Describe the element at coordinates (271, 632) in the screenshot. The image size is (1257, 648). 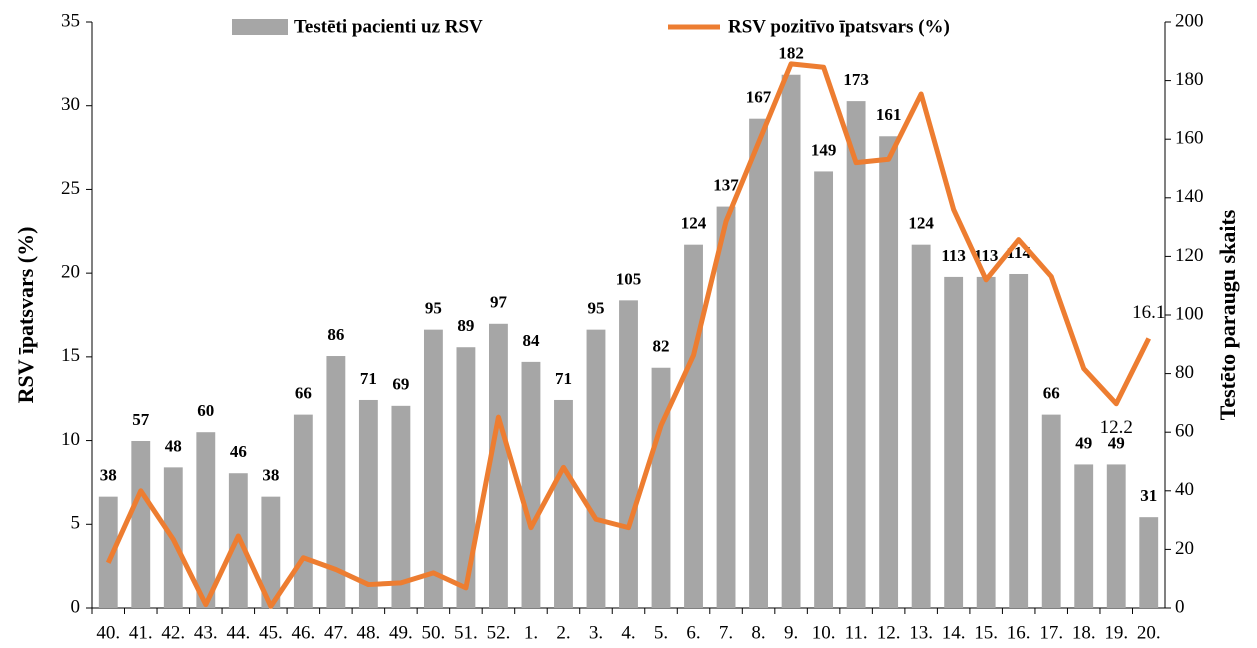
I see `x-tick-label: 45.` at that location.